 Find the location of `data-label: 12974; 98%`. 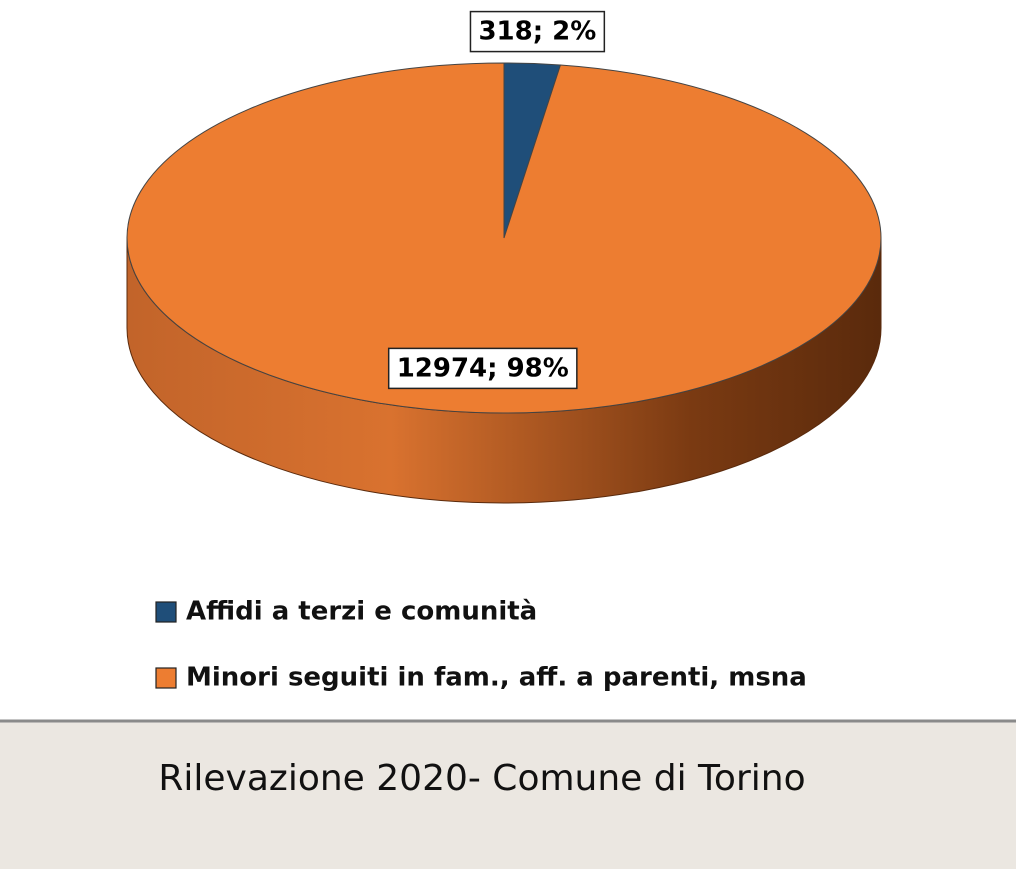

data-label: 12974; 98% is located at coordinates (483, 368).